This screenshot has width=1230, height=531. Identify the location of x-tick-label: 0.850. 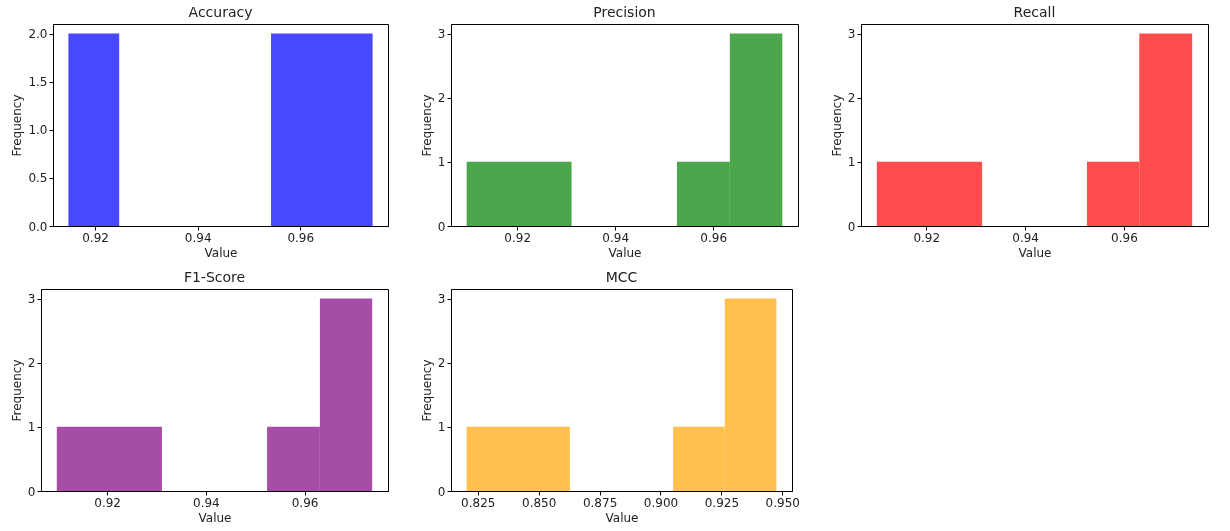
(539, 502).